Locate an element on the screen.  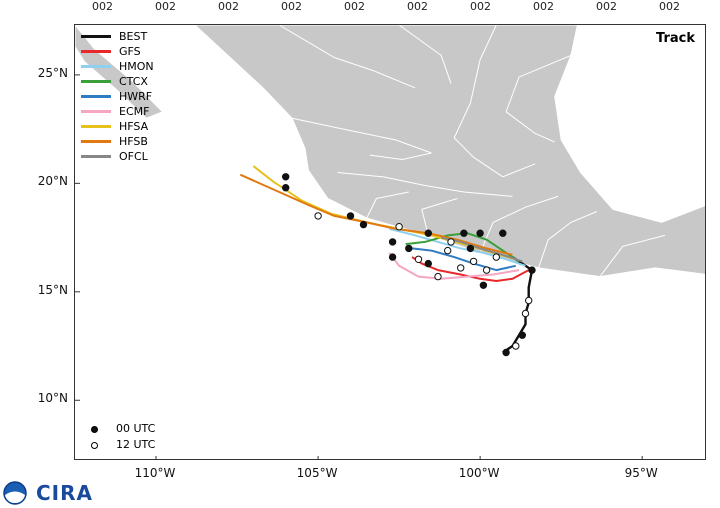
track-hfsb is located at coordinates (376, 214).